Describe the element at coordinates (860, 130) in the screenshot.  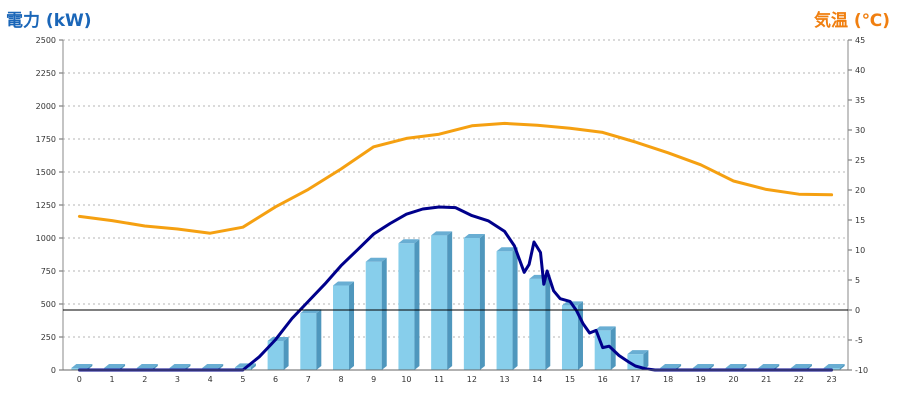
I see `right-axis-tick-label: 30` at that location.